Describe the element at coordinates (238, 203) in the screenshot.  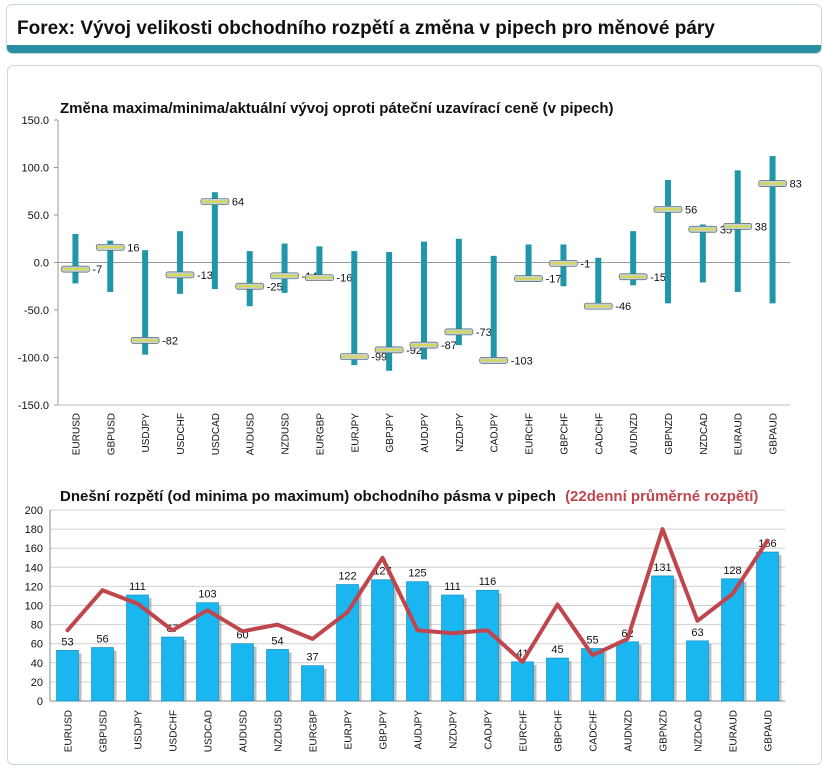
I see `chart1-data-label: 64` at that location.